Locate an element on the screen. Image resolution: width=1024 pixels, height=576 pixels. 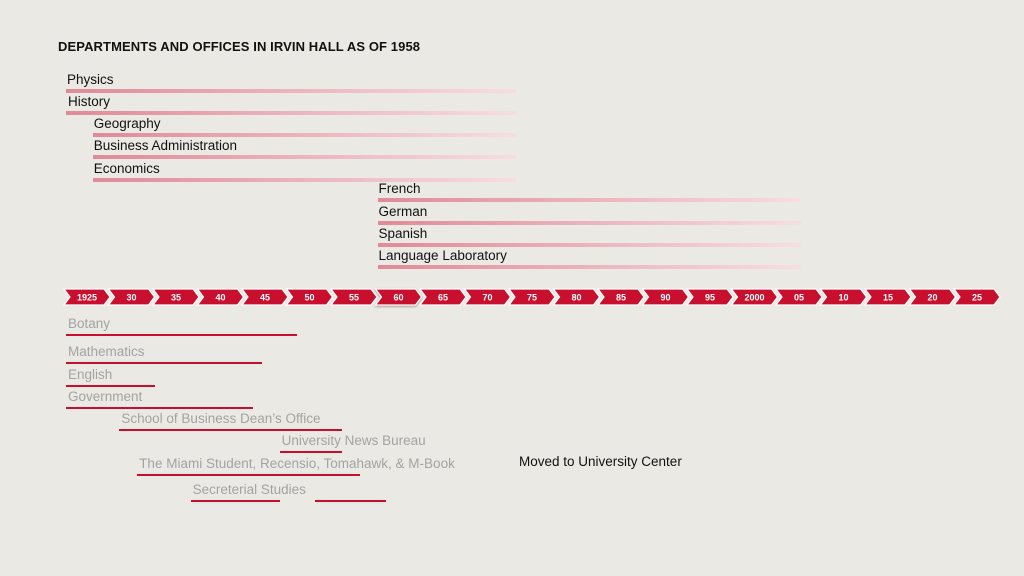
timeline-tick-label: 15 is located at coordinates (888, 298).